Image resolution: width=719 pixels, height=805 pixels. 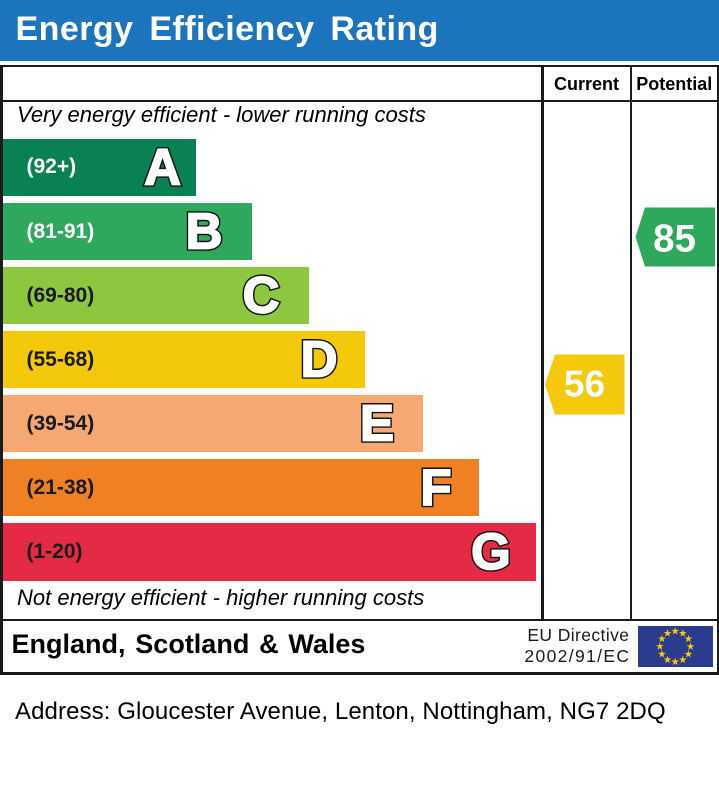 I want to click on svg-text: D, so click(x=319, y=359).